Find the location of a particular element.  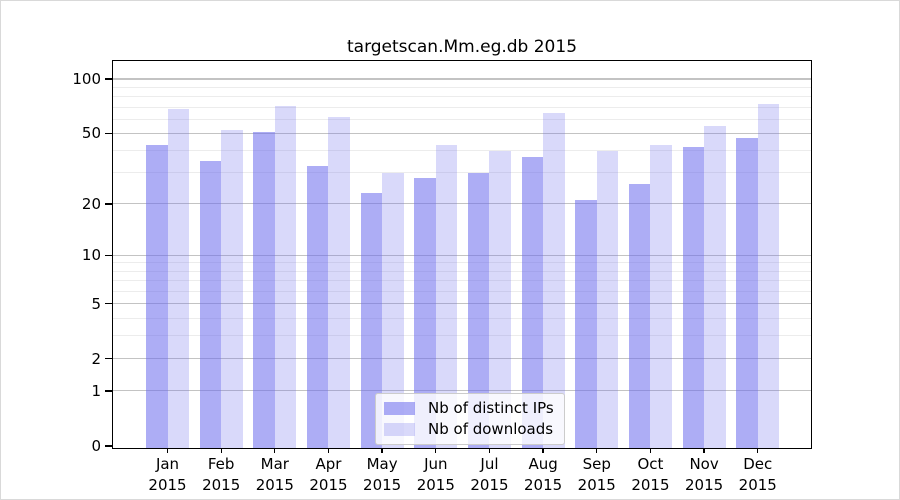

legend: Nb of distinct IPs Nb of downloads is located at coordinates (470, 419).